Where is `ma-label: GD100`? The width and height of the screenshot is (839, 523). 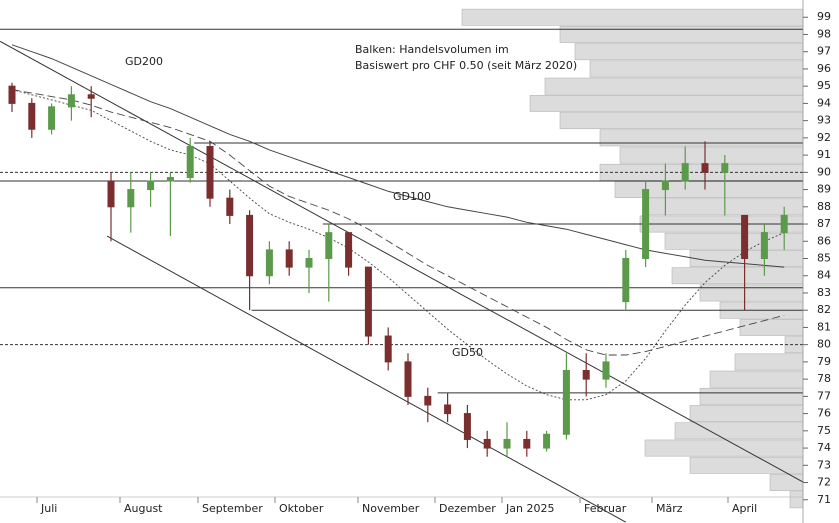 ma-label: GD100 is located at coordinates (412, 196).